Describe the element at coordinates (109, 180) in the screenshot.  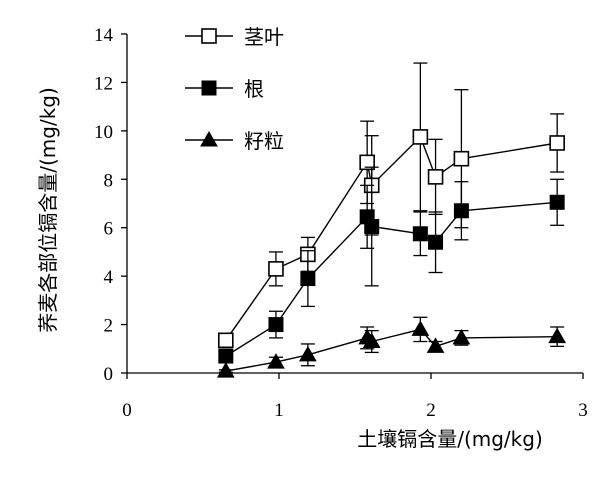
I see `y-tick-label: 8` at that location.